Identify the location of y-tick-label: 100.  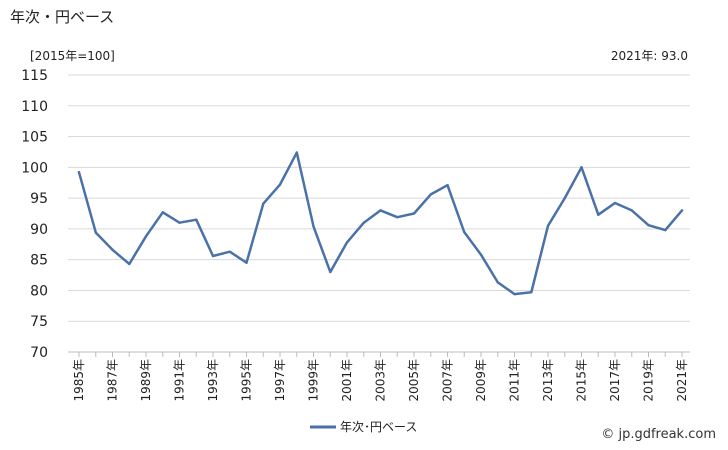
(34, 168).